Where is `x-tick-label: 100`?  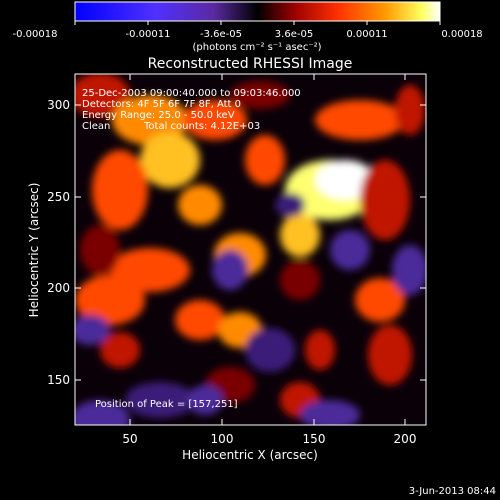
x-tick-label: 100 is located at coordinates (222, 439).